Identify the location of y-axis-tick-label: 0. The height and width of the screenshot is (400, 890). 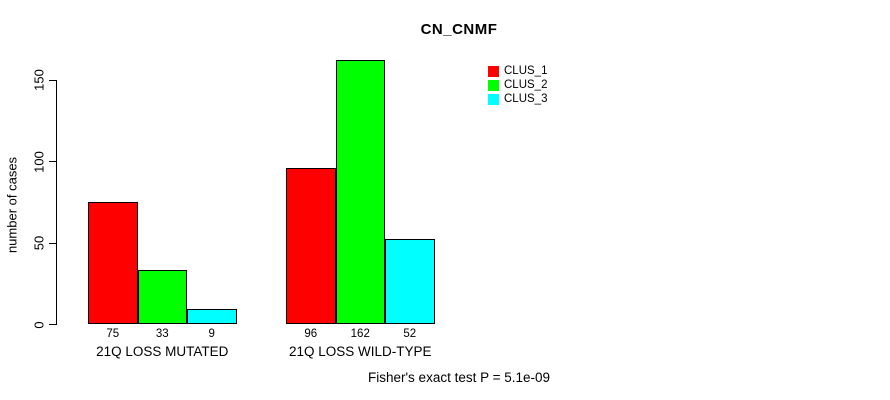
(39, 324).